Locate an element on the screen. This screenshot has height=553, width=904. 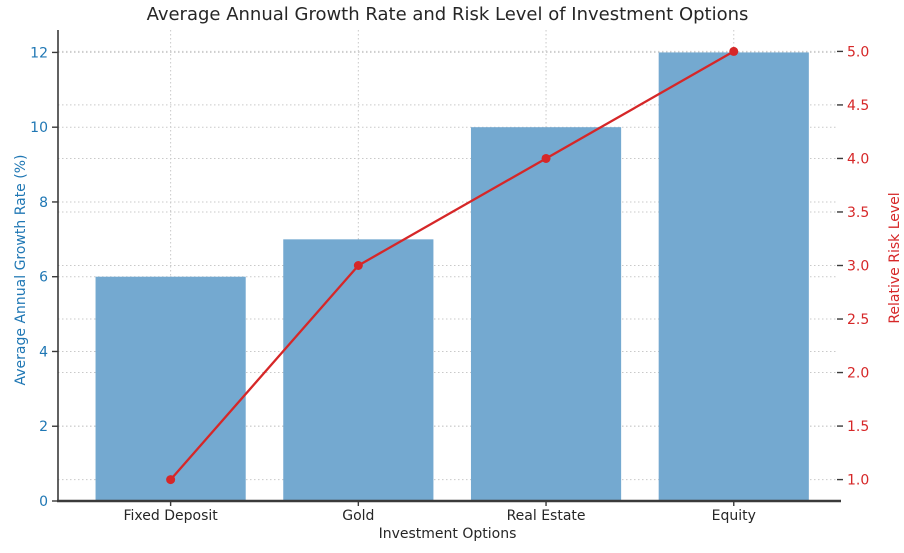
right-axis-tick-label: 1.0 is located at coordinates (858, 481).